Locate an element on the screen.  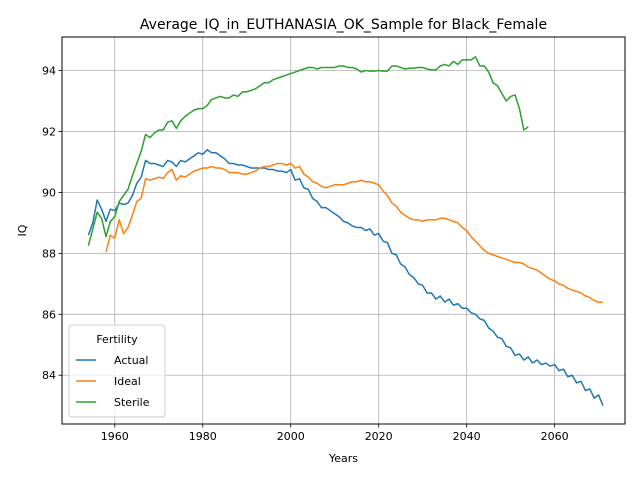
y-tick-label: 94 is located at coordinates (49, 71).